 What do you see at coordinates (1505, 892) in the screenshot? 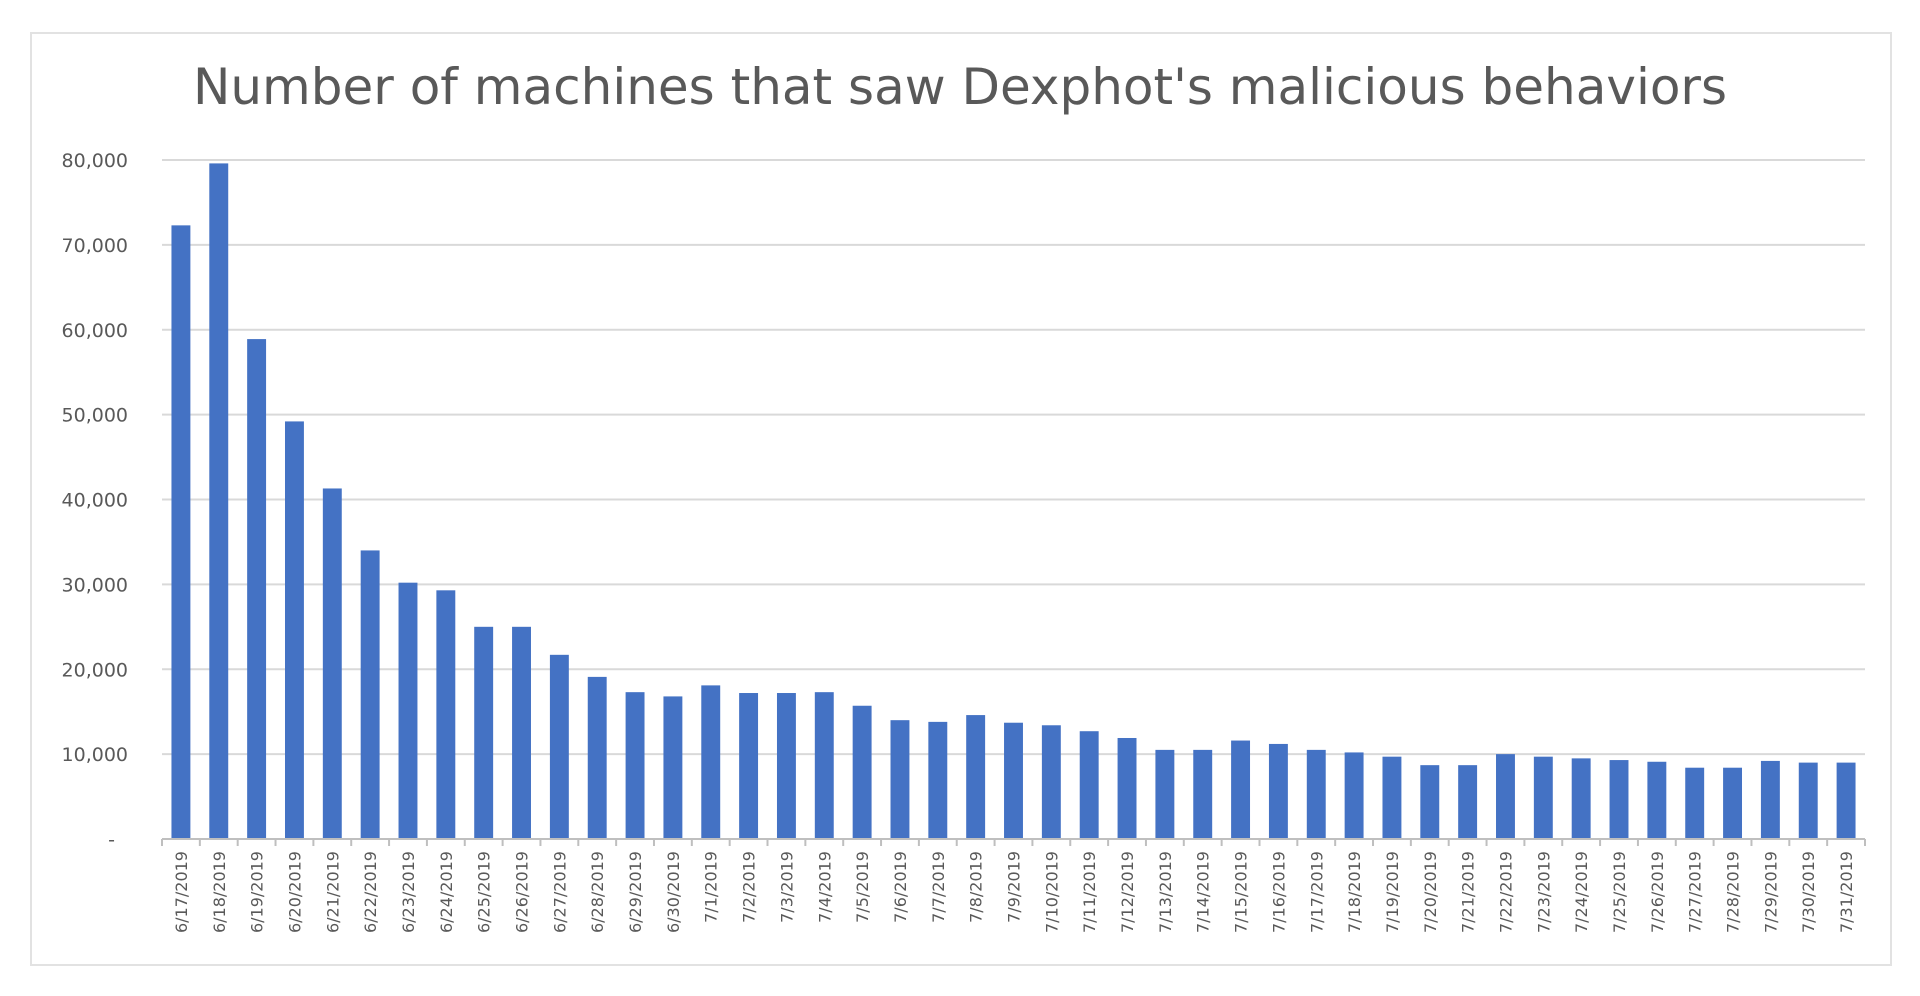
I see `x-tick-label: 7/22/2019` at bounding box center [1505, 892].